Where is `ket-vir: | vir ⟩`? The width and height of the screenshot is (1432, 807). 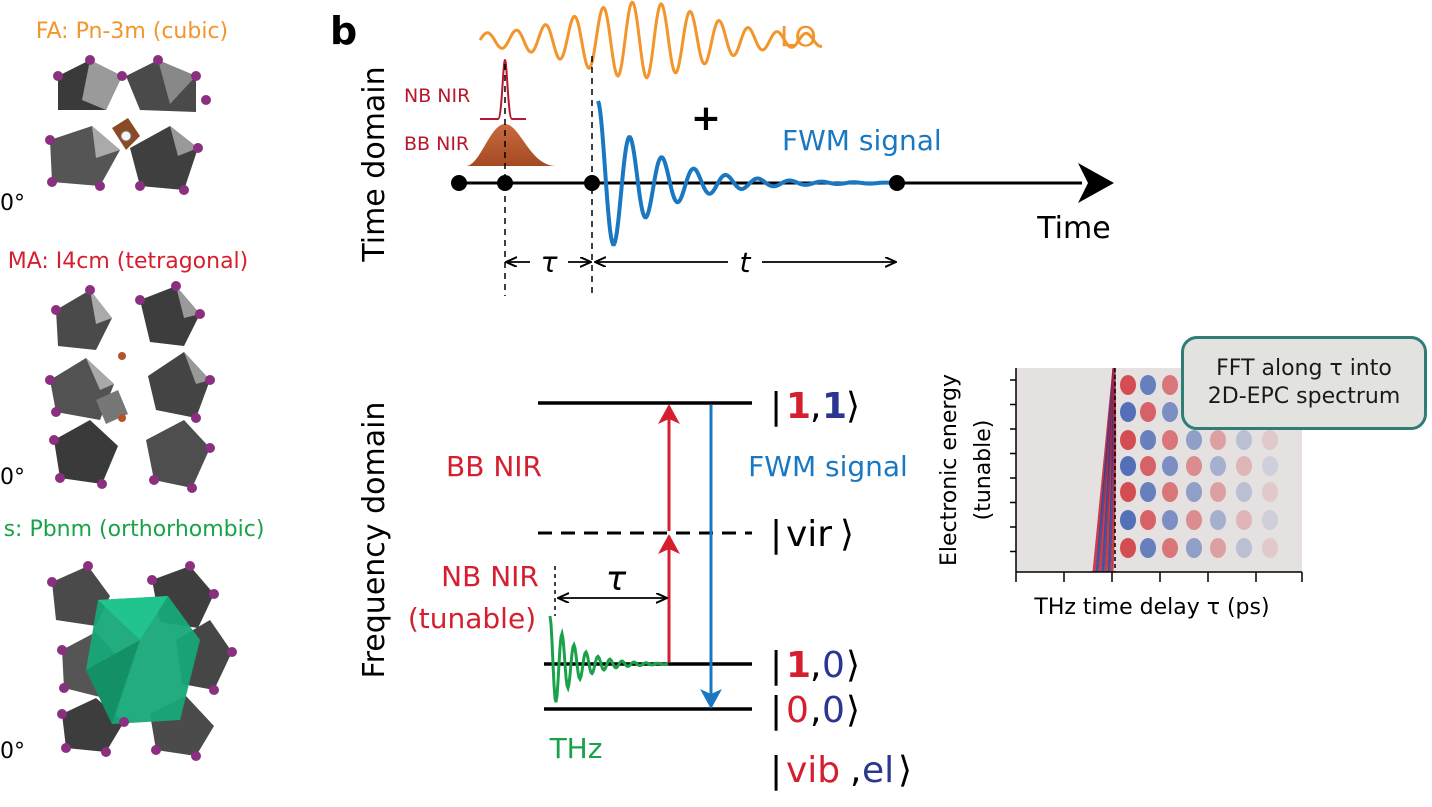 ket-vir: | vir ⟩ is located at coordinates (812, 534).